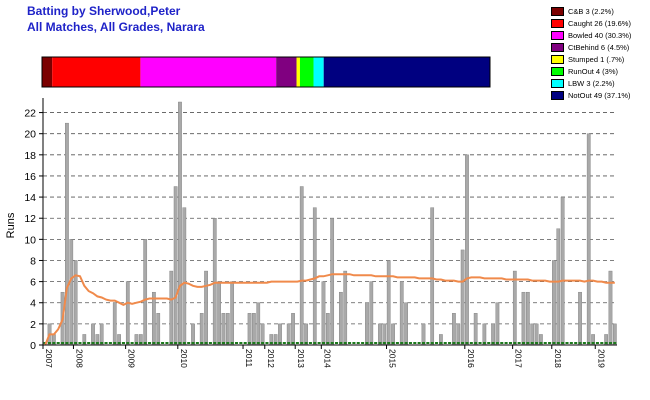 This screenshot has height=400, width=650. Describe the element at coordinates (132, 358) in the screenshot. I see `x-tick-label: 2009` at that location.